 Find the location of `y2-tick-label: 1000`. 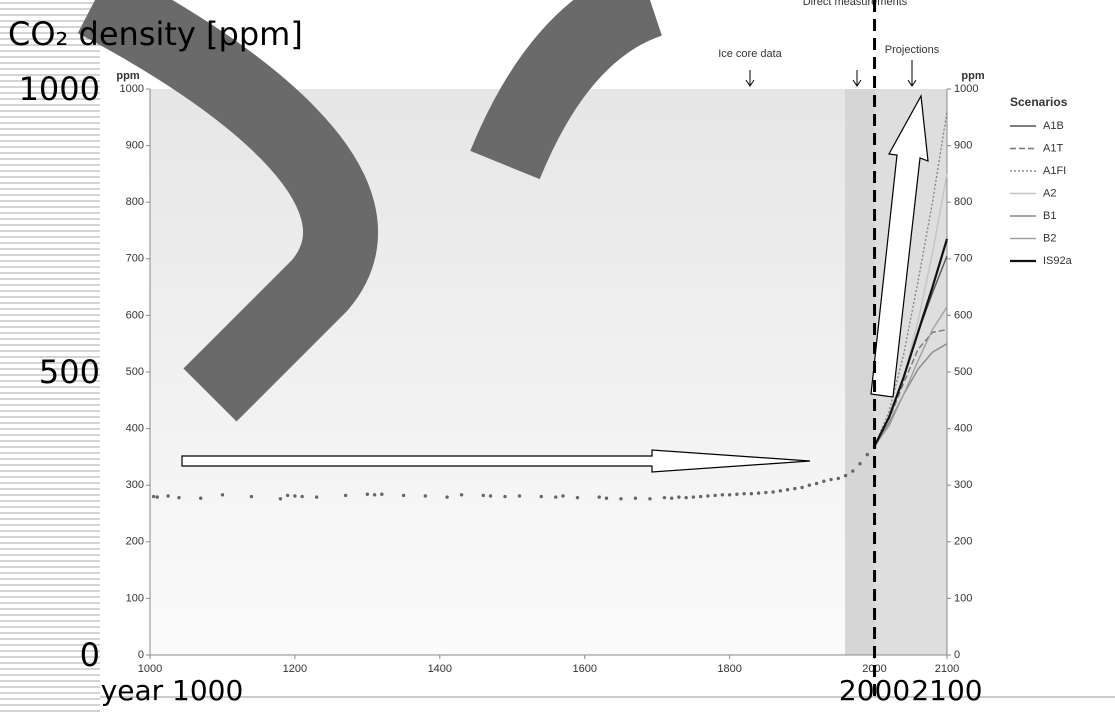

y2-tick-label: 1000 is located at coordinates (966, 89).